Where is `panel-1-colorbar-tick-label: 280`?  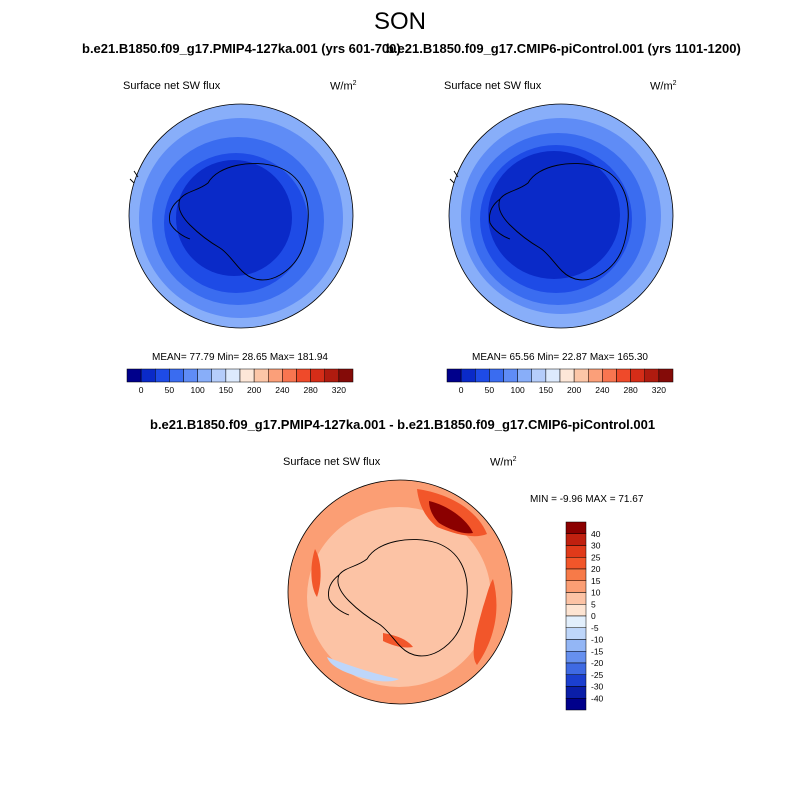
panel-1-colorbar-tick-label: 280 is located at coordinates (311, 390).